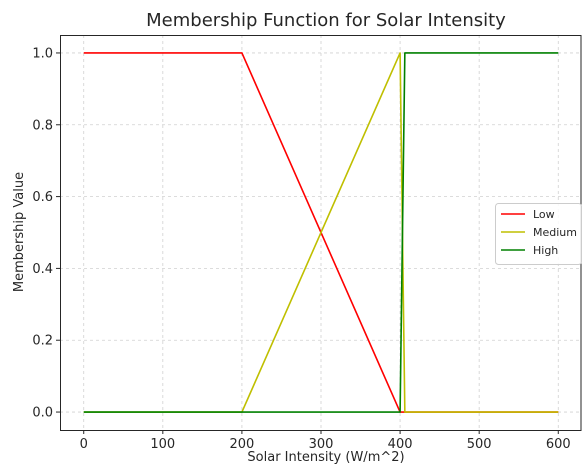 The image size is (582, 468). I want to click on y-tick-label: 0.6, so click(42, 197).